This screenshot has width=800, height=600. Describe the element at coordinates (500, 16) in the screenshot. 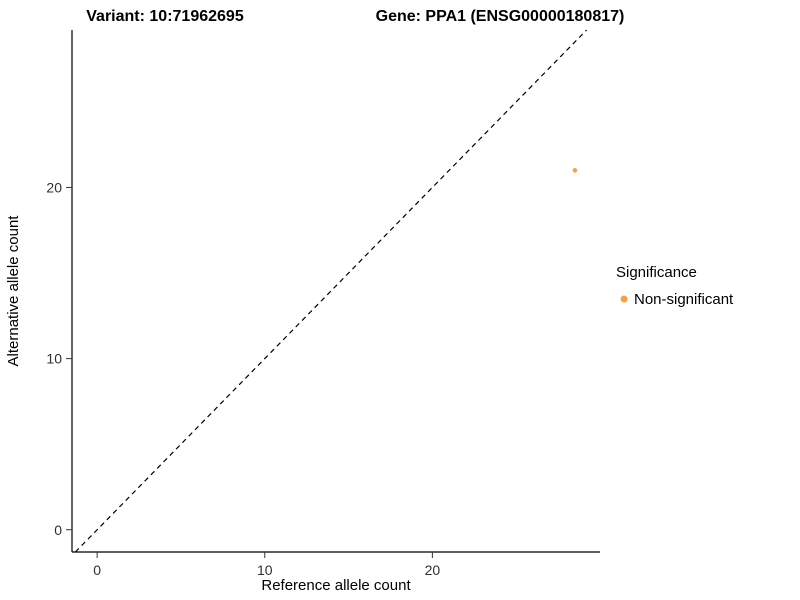

I see `plot-title-gene: Gene: PPA1 (ENSG00000180817)` at that location.